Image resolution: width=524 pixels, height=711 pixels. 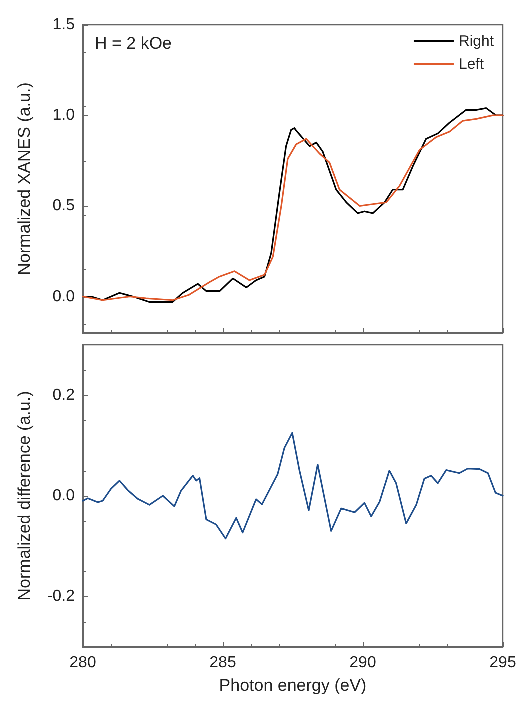 I want to click on line-series, so click(x=293, y=486).